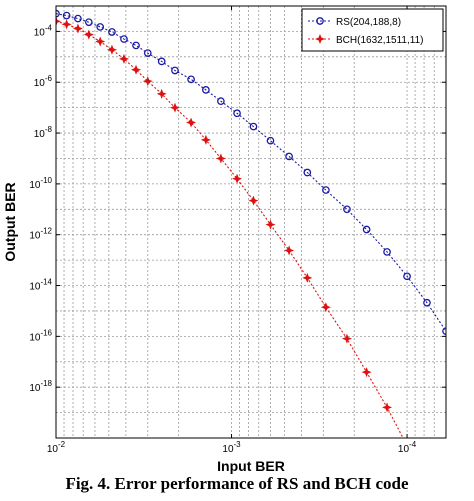 This screenshot has width=474, height=501. I want to click on y-tick-label: 10⁻¹⁸, so click(40, 386).